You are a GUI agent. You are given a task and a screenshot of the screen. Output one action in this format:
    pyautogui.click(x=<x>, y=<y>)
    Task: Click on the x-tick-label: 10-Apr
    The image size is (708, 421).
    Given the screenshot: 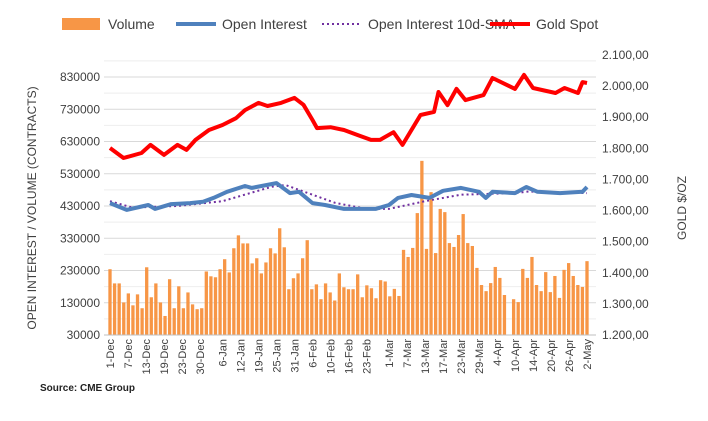 What is the action you would take?
    pyautogui.click(x=516, y=355)
    